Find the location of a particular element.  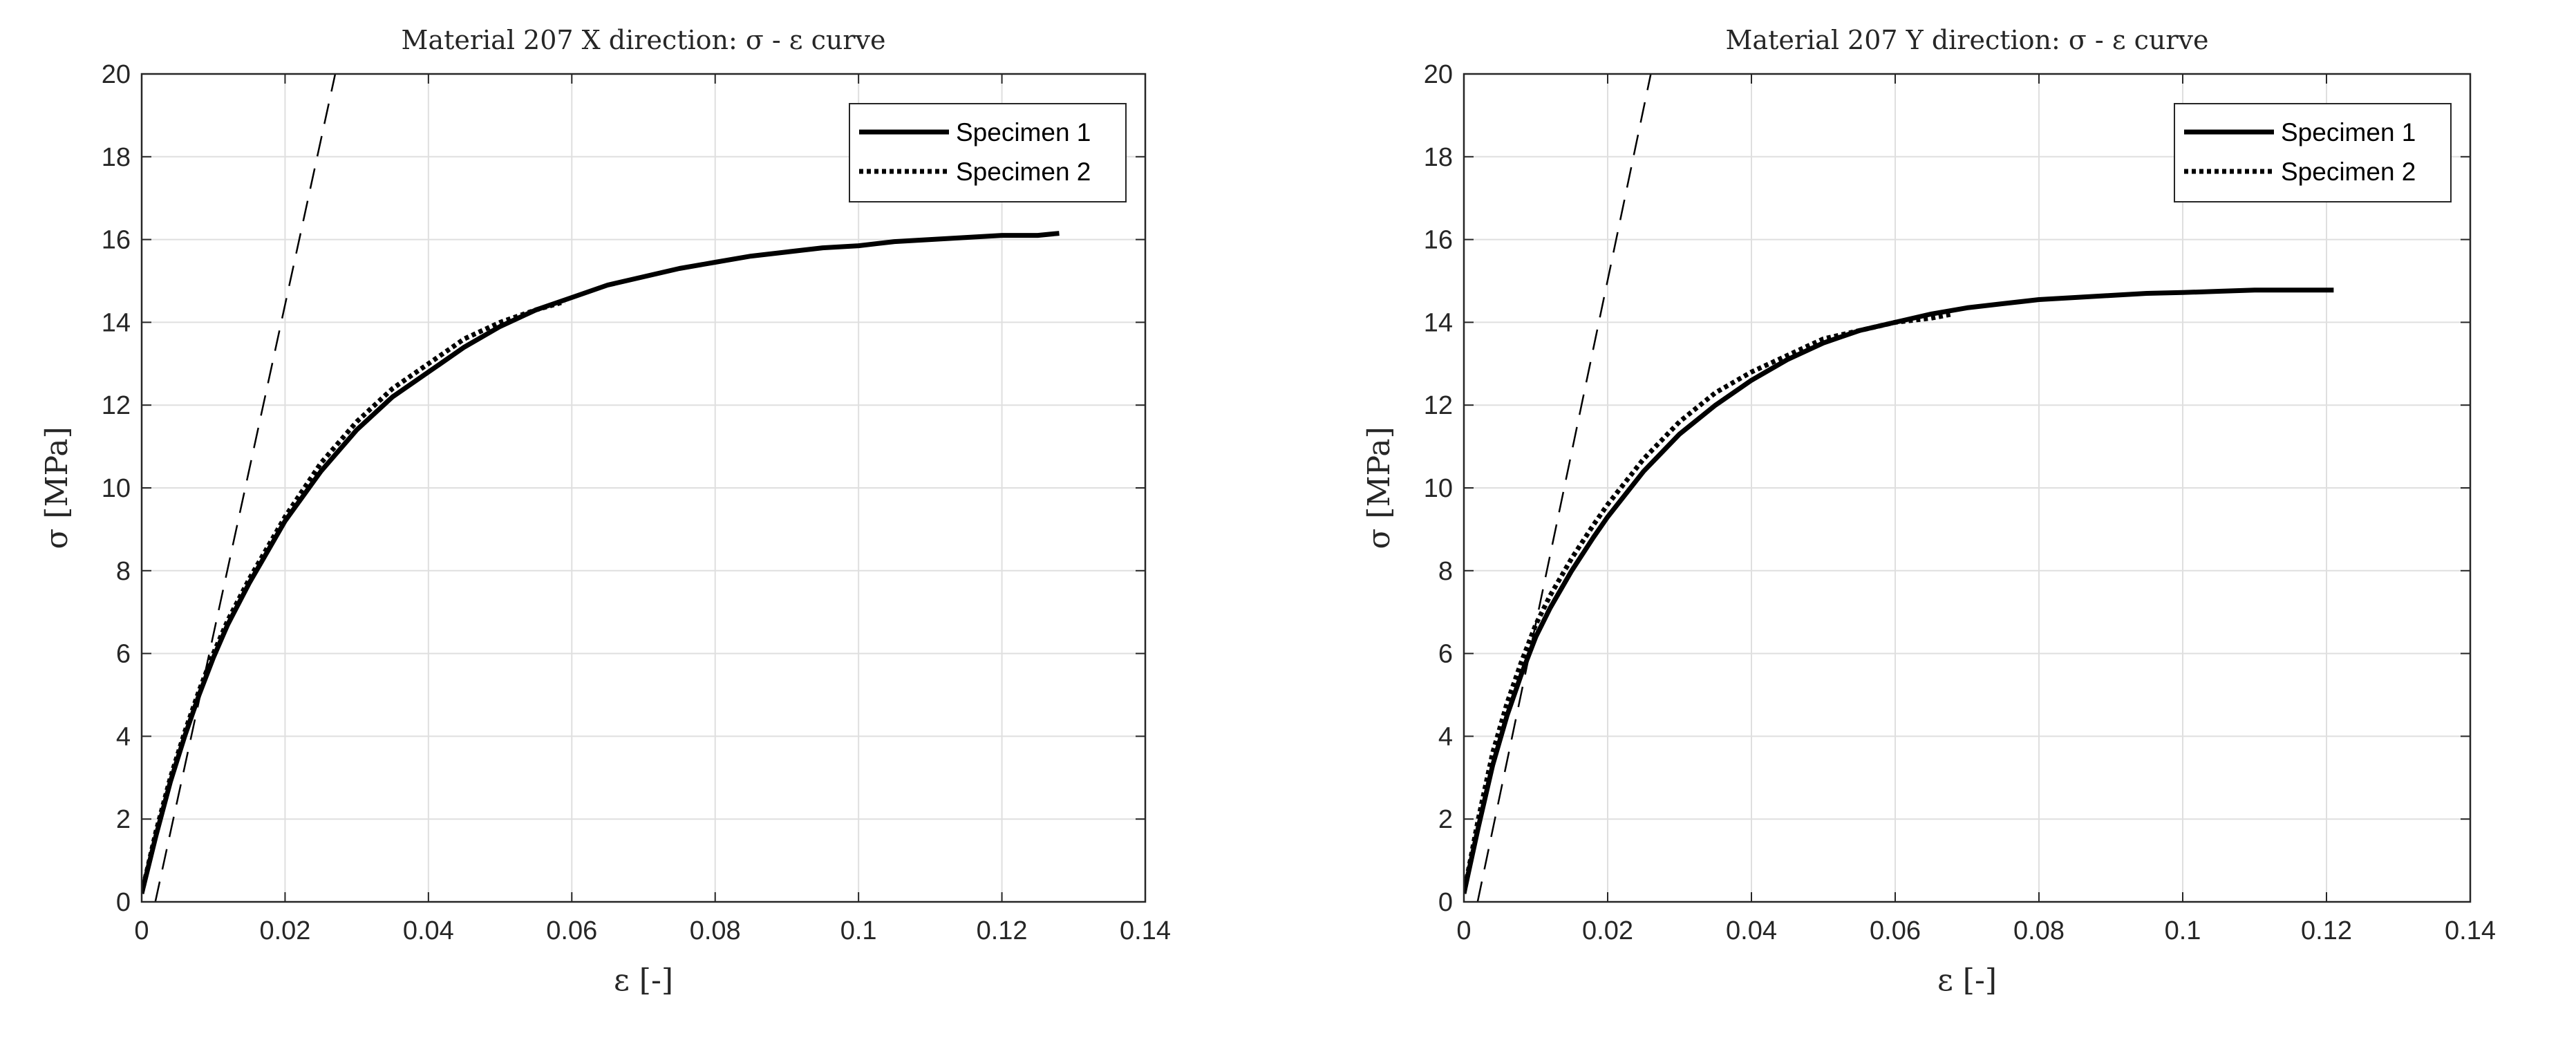

chart-title: Material 207 X direction: σ - ε curve is located at coordinates (644, 40).